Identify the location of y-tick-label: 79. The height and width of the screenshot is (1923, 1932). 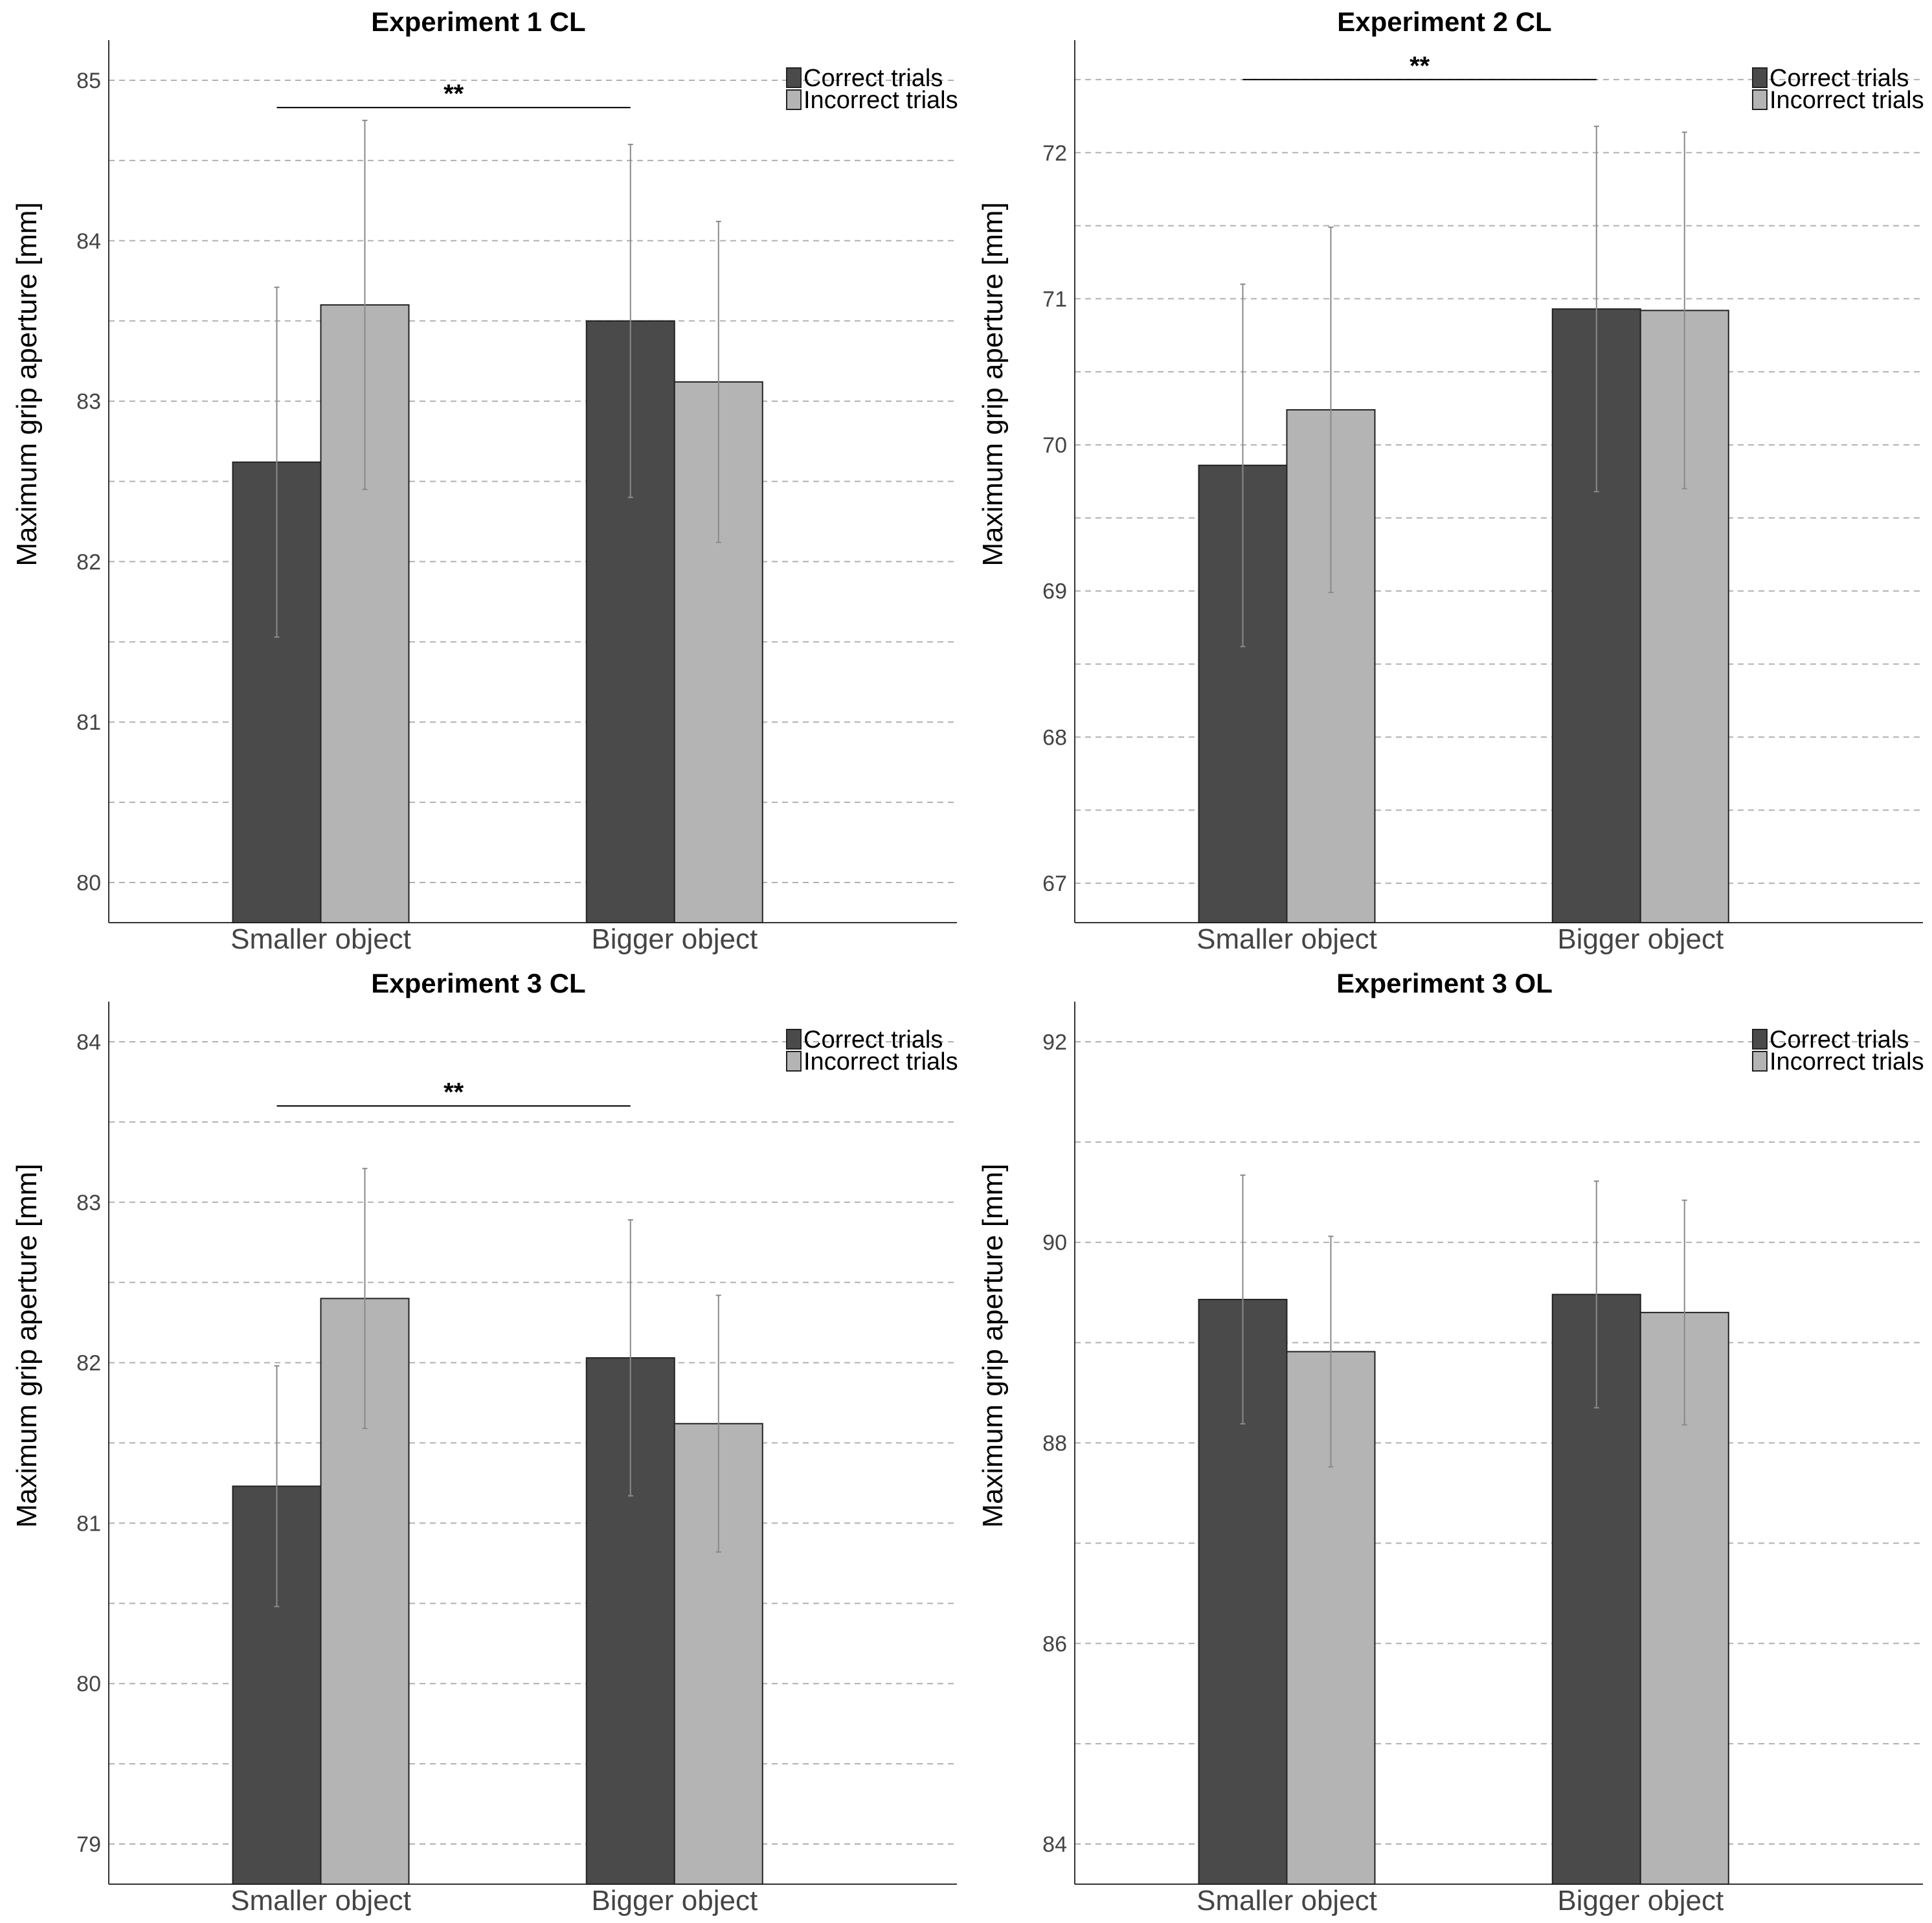
(88, 1844).